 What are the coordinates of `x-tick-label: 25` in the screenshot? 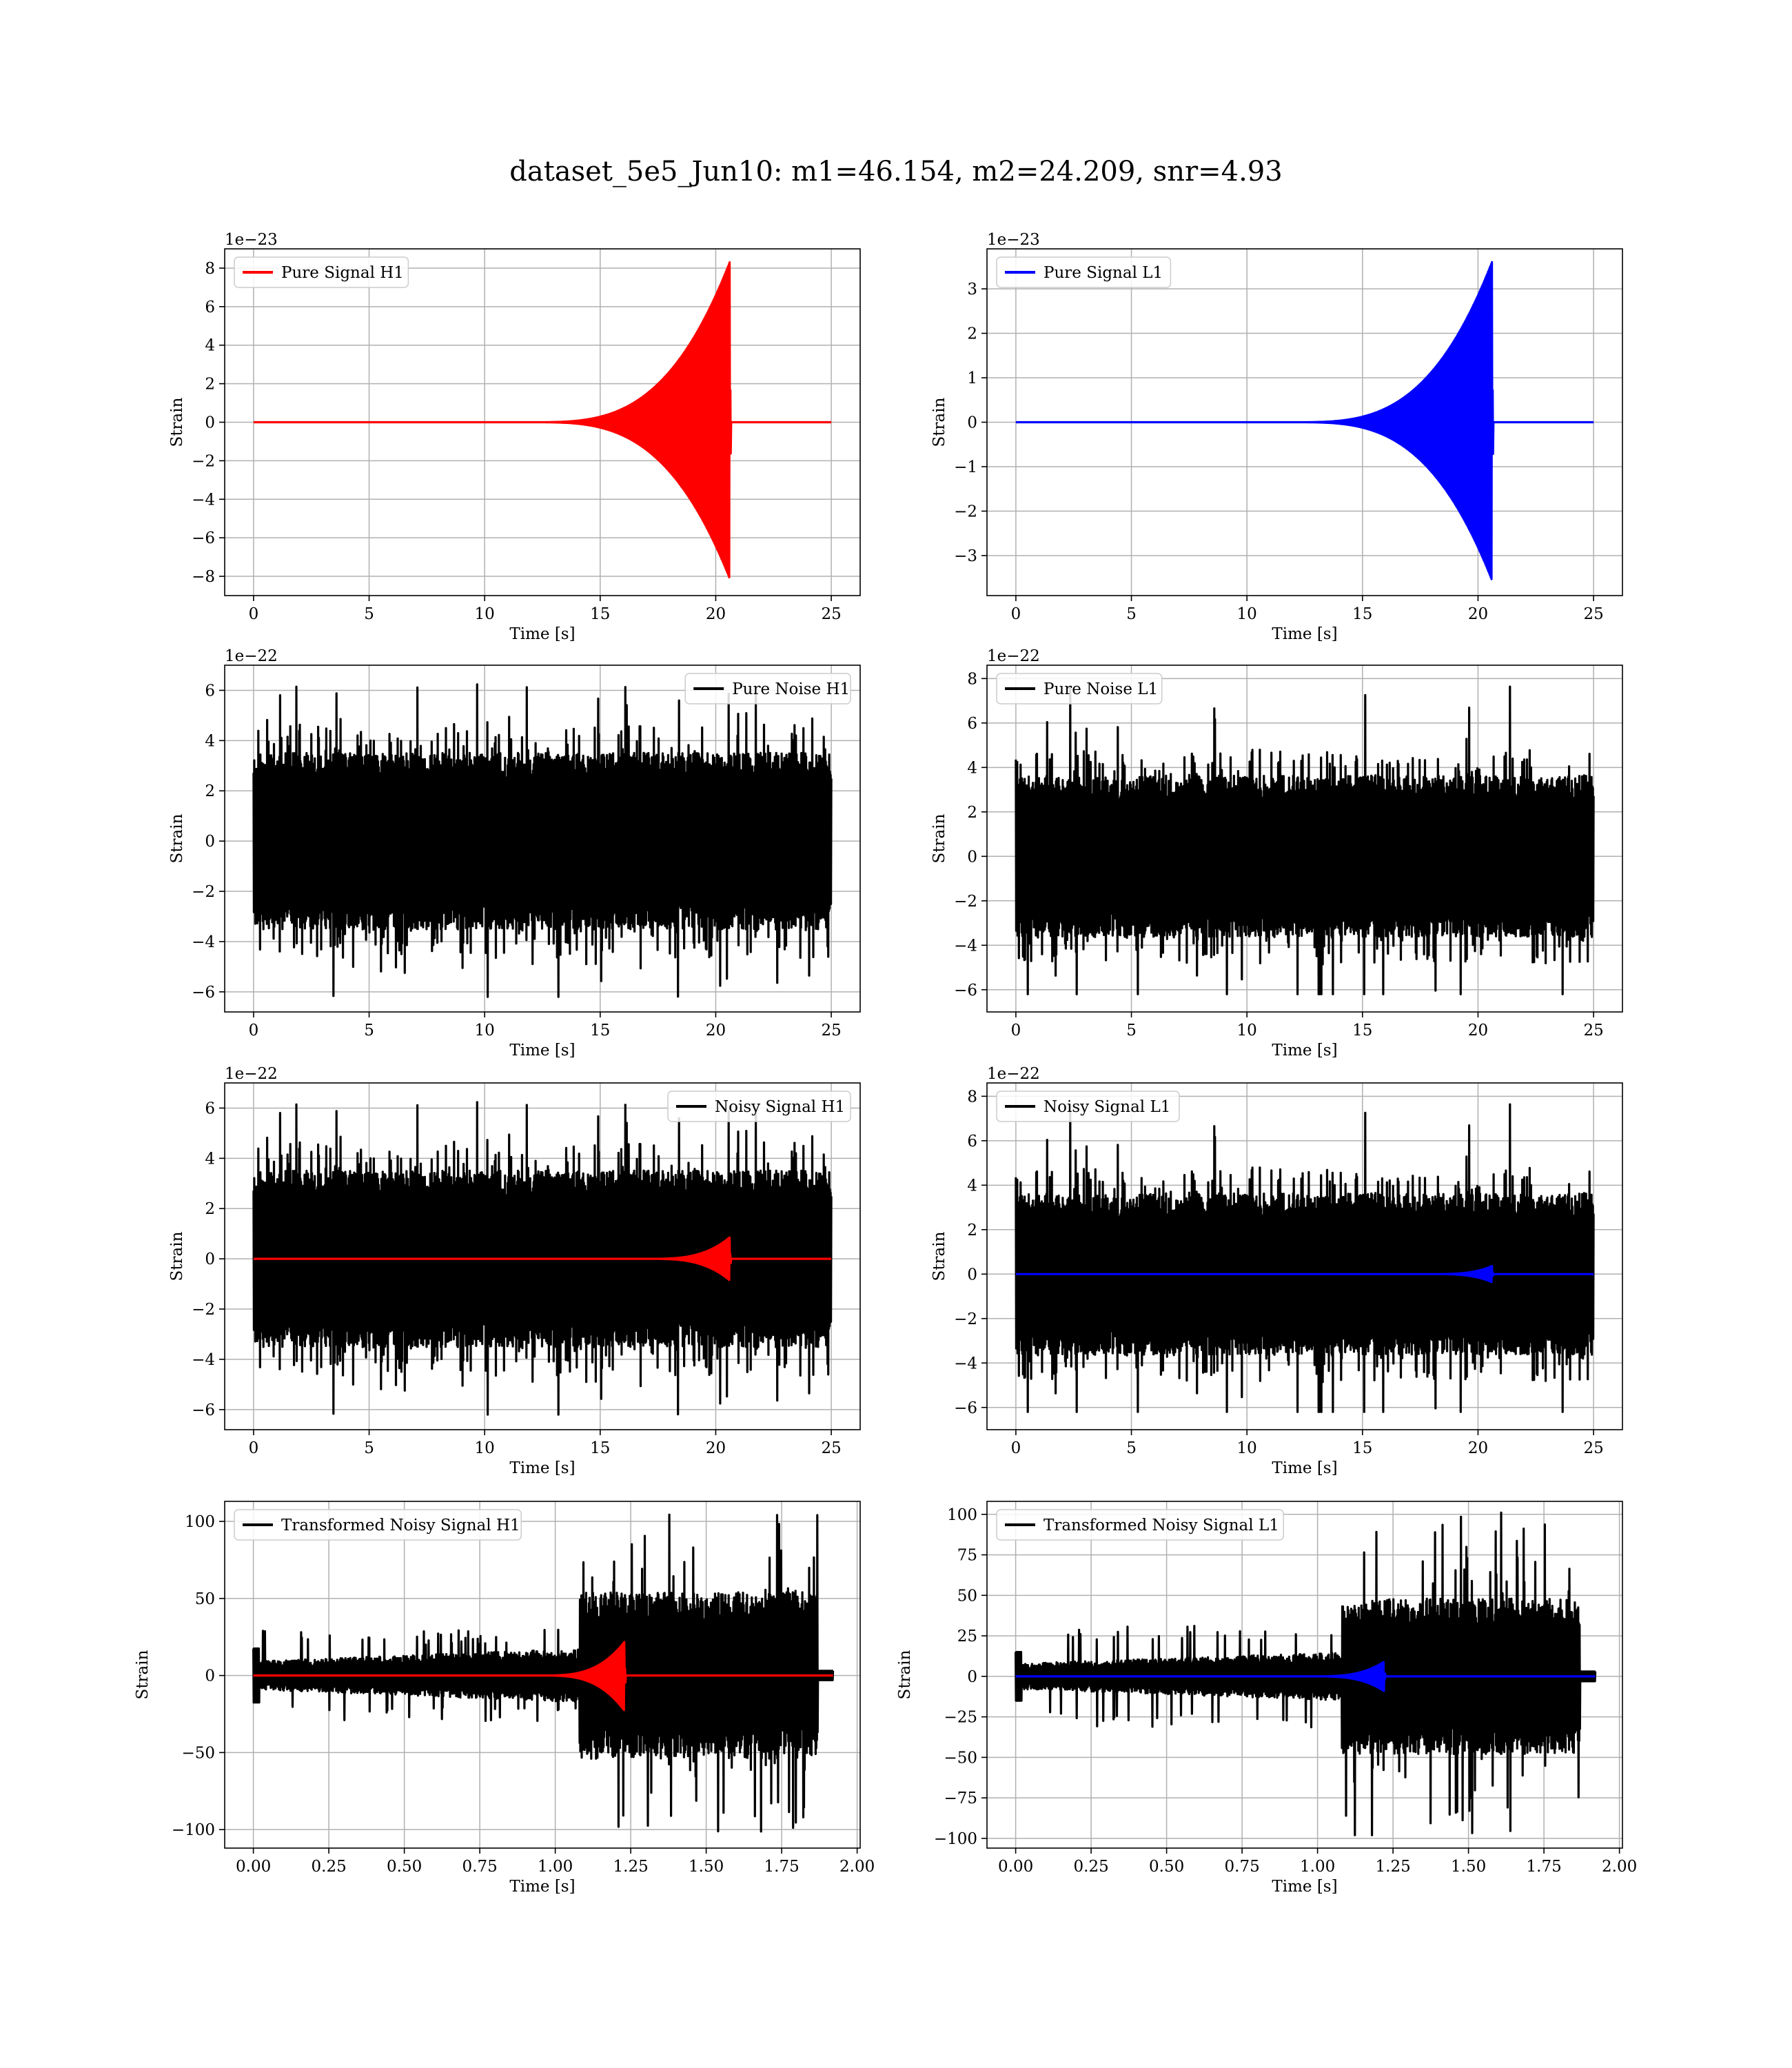 It's located at (1593, 1031).